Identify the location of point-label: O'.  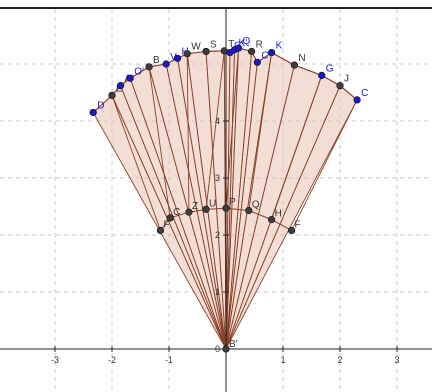
(139, 71).